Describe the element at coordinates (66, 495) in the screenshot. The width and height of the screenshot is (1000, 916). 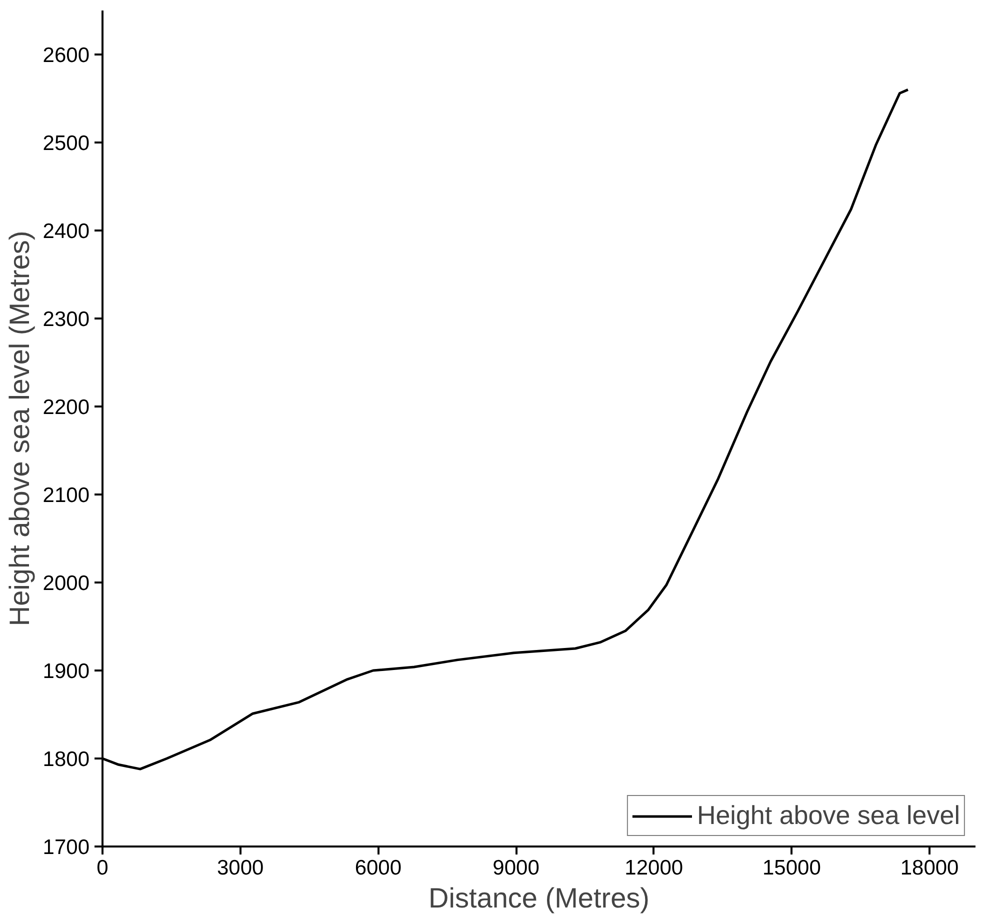
I see `y-tick-label: 2100` at that location.